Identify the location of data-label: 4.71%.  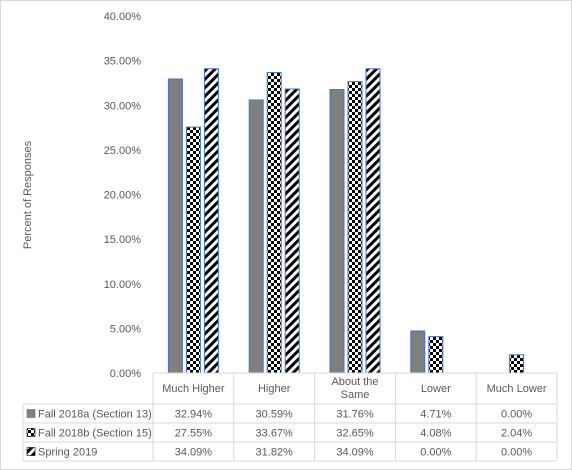
(435, 415).